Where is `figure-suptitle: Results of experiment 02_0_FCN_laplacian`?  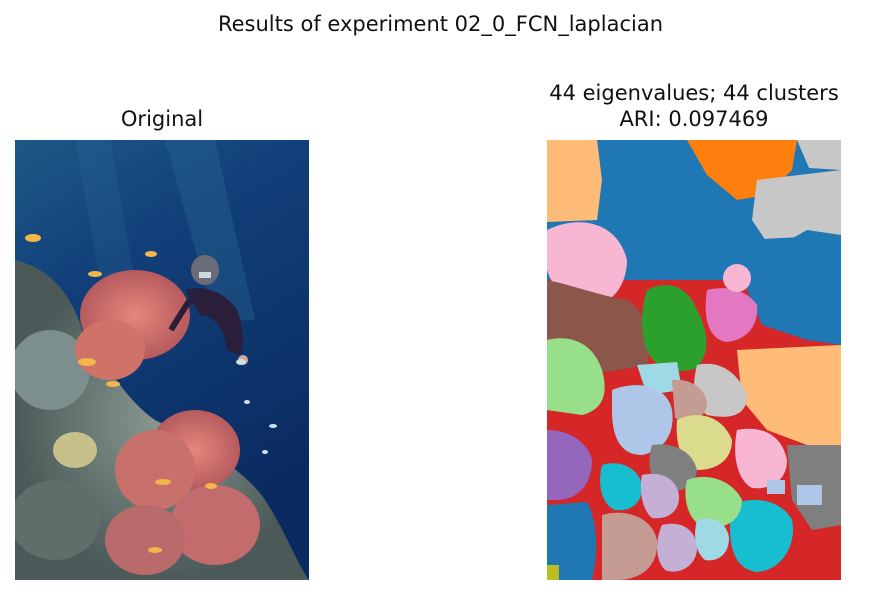 figure-suptitle: Results of experiment 02_0_FCN_laplacian is located at coordinates (440, 24).